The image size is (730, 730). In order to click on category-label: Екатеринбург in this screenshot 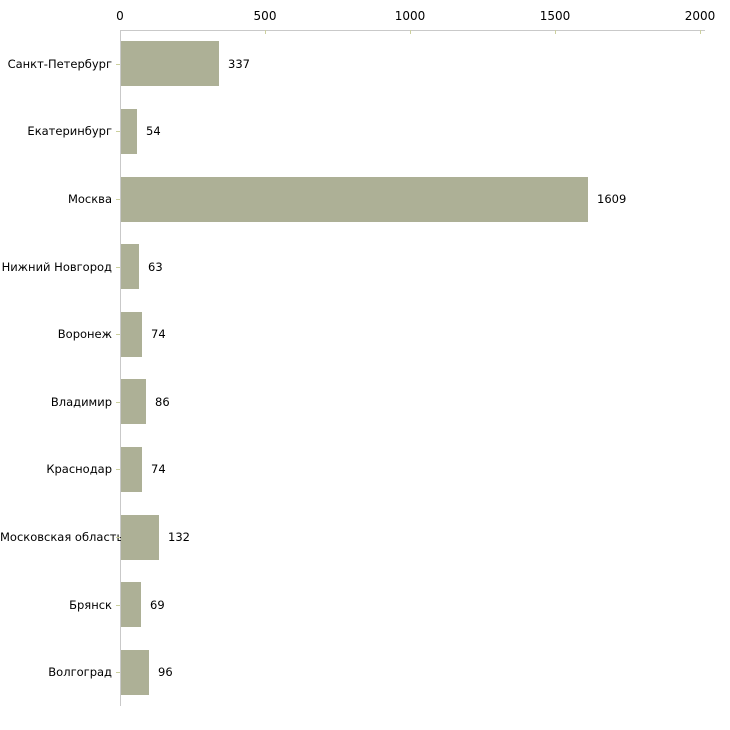, I will do `click(69, 131)`.